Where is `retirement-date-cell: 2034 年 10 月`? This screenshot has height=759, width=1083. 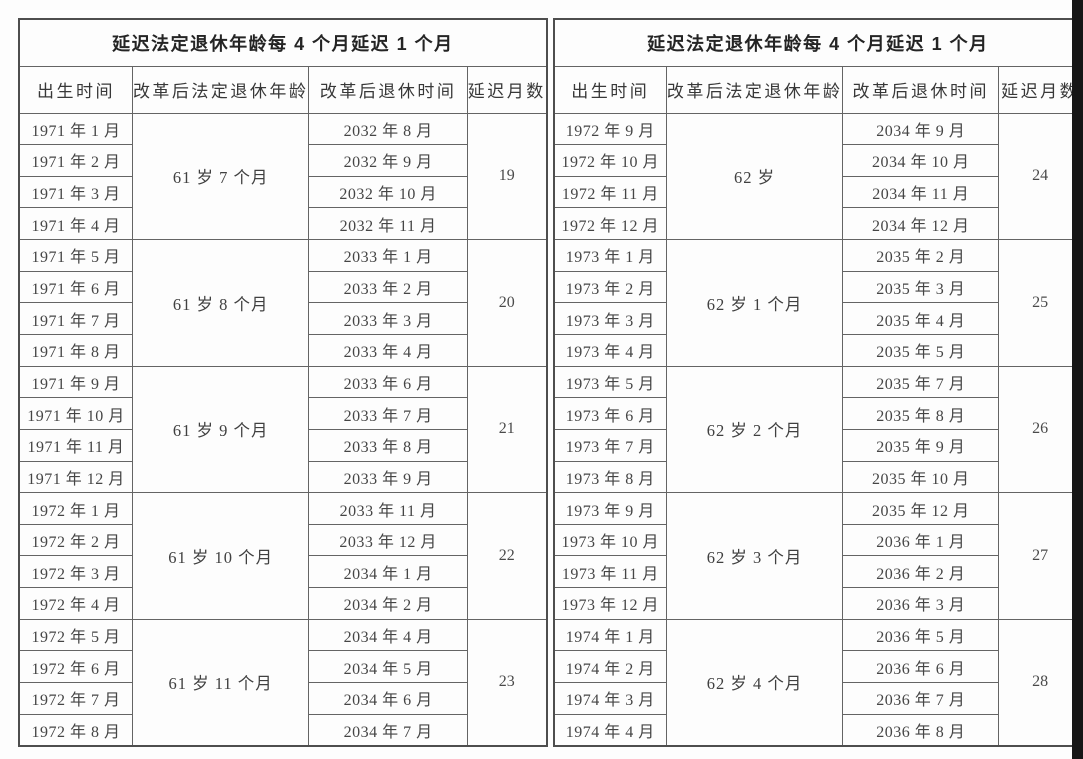 retirement-date-cell: 2034 年 10 月 is located at coordinates (921, 160).